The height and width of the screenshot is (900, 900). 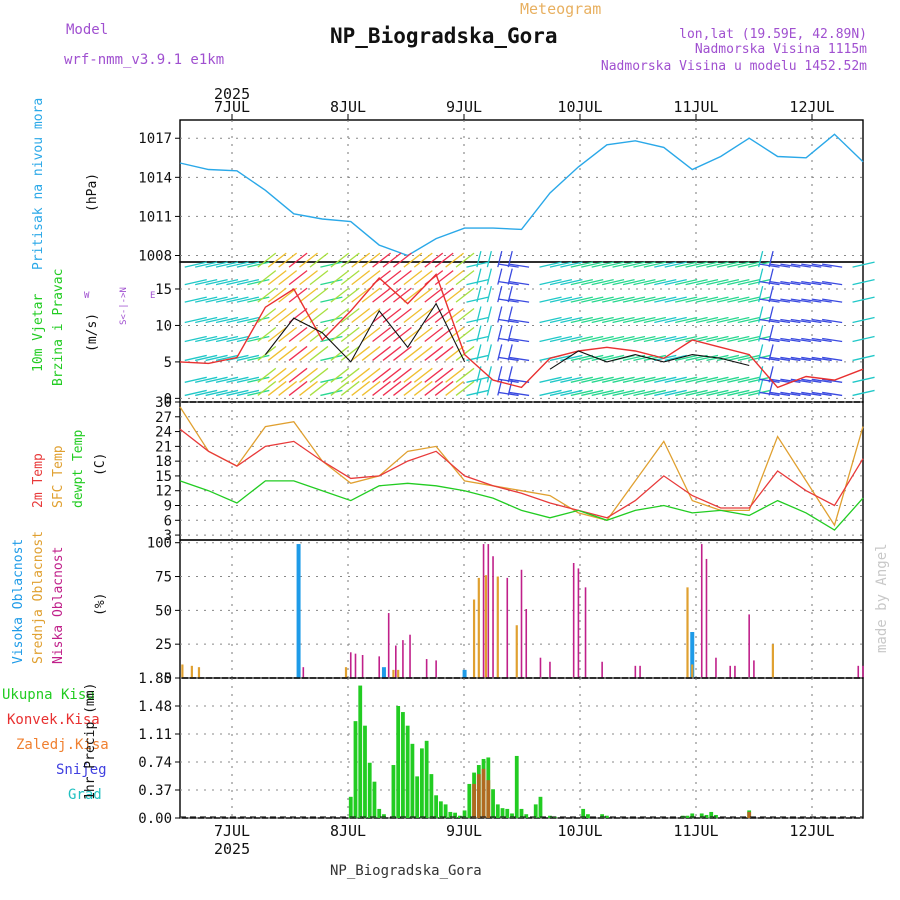 What do you see at coordinates (464, 831) in the screenshot?
I see `x-tick-bottom-2: 9JUL` at bounding box center [464, 831].